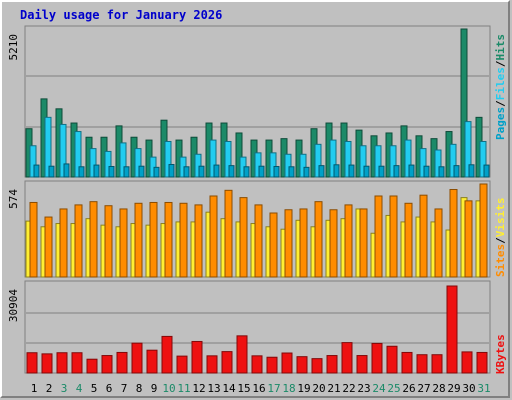 The width and height of the screenshot is (512, 400). Describe the element at coordinates (34, 388) in the screenshot. I see `x-tick-label: 1` at that location.